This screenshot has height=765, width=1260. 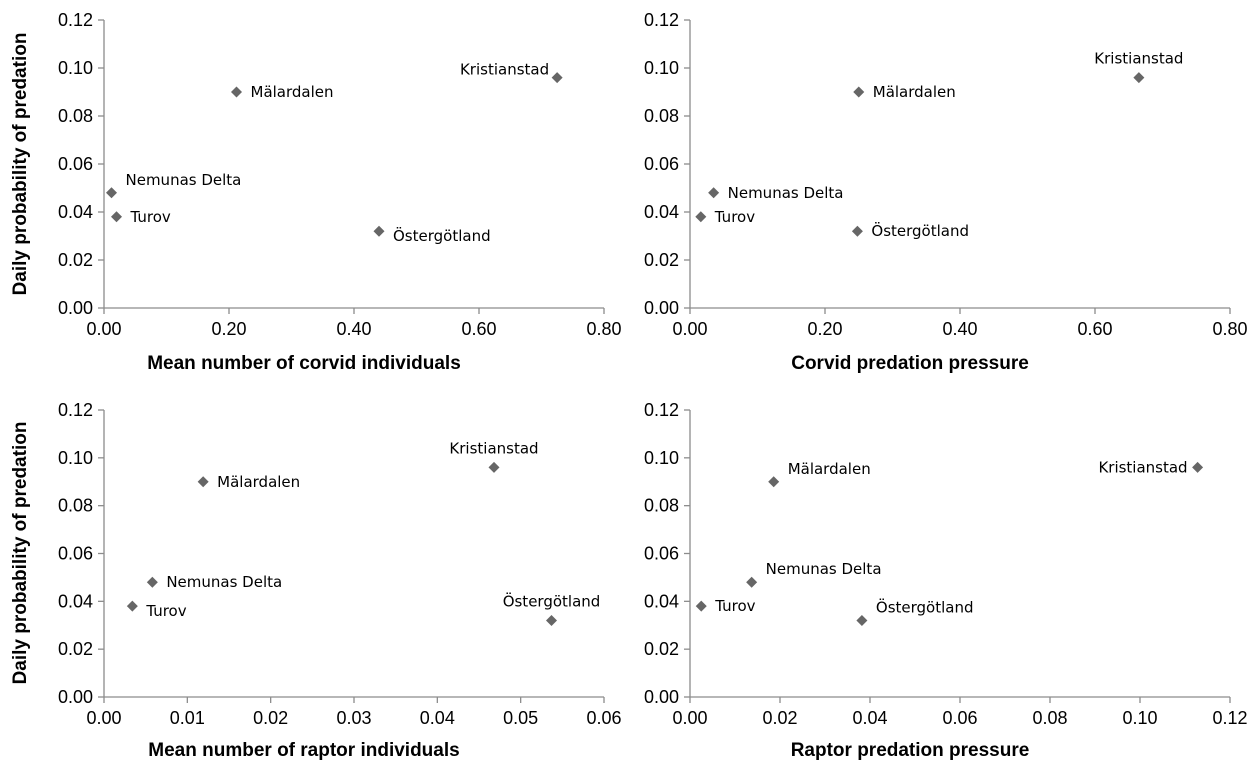 What do you see at coordinates (187, 718) in the screenshot?
I see `x-tick-label: 0.01` at bounding box center [187, 718].